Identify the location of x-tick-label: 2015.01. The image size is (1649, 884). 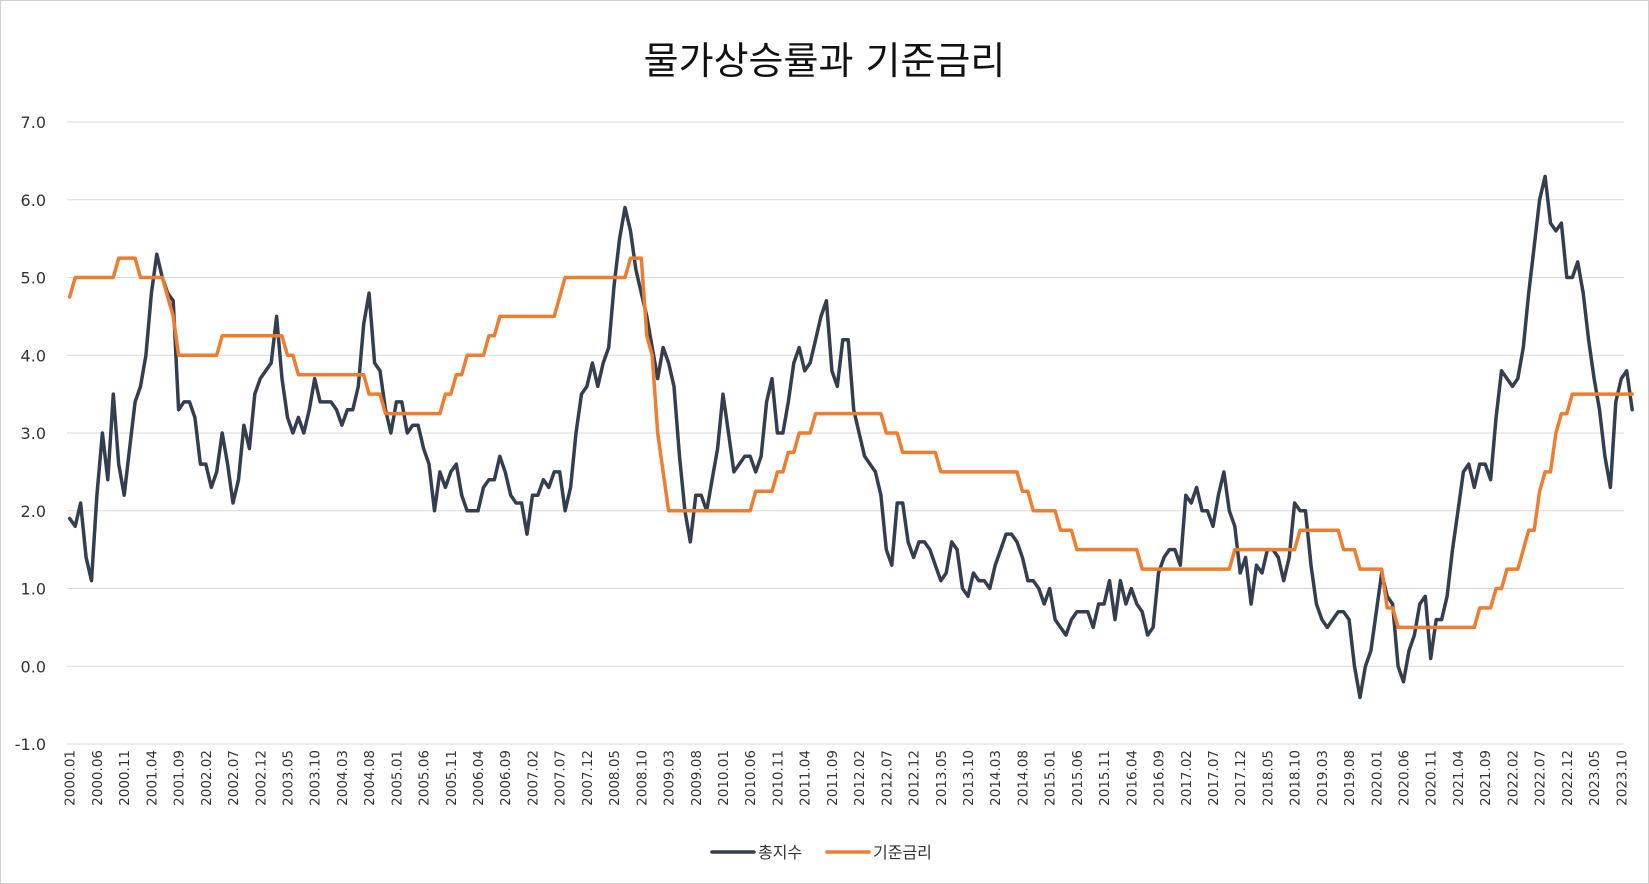
(1051, 778).